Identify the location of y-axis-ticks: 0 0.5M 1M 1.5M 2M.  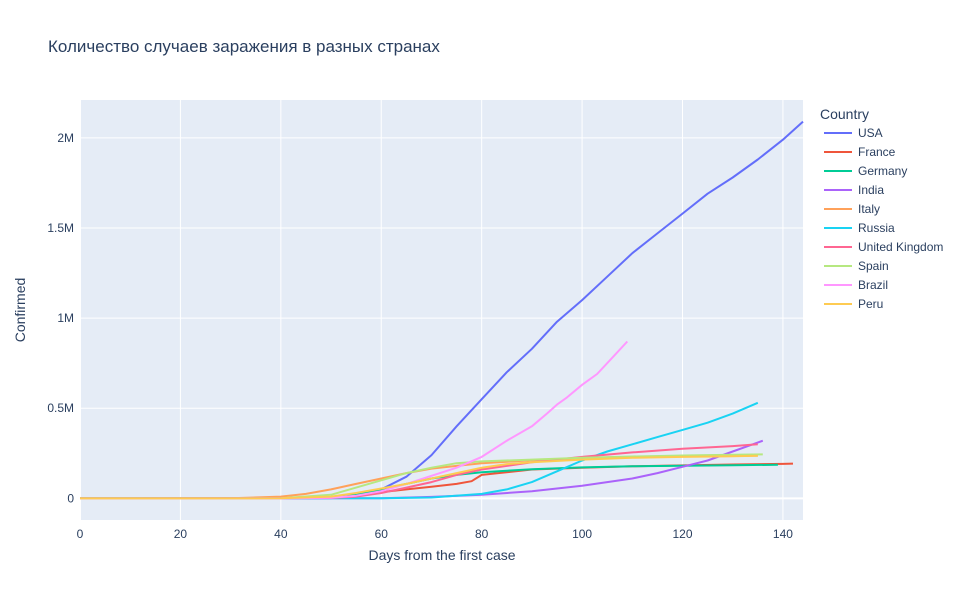
(60, 318).